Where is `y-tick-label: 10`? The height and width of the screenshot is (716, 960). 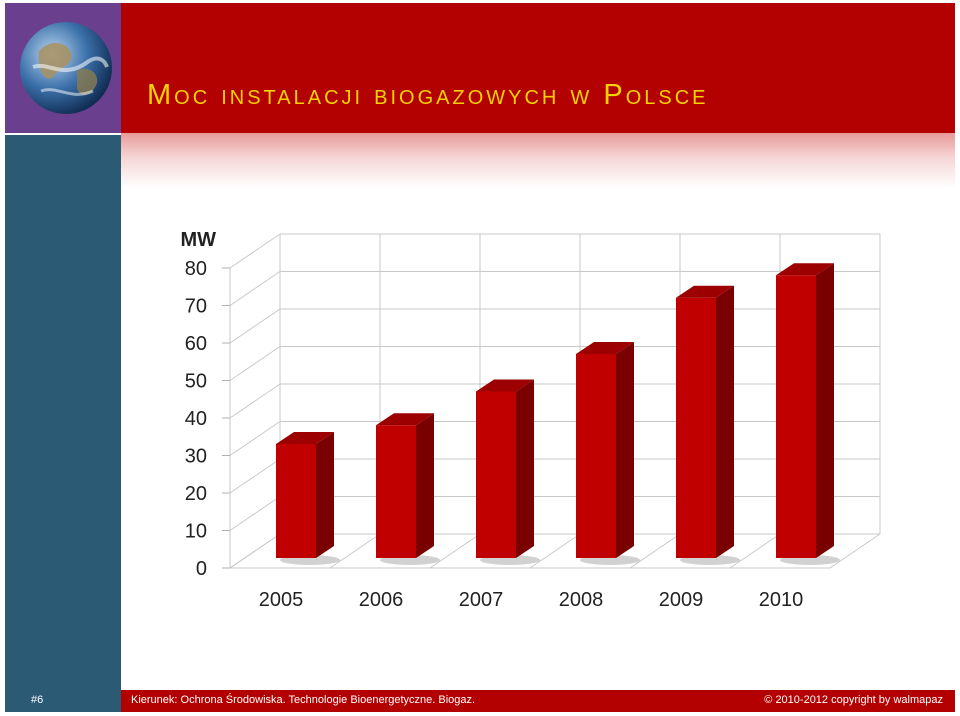
y-tick-label: 10 is located at coordinates (196, 532).